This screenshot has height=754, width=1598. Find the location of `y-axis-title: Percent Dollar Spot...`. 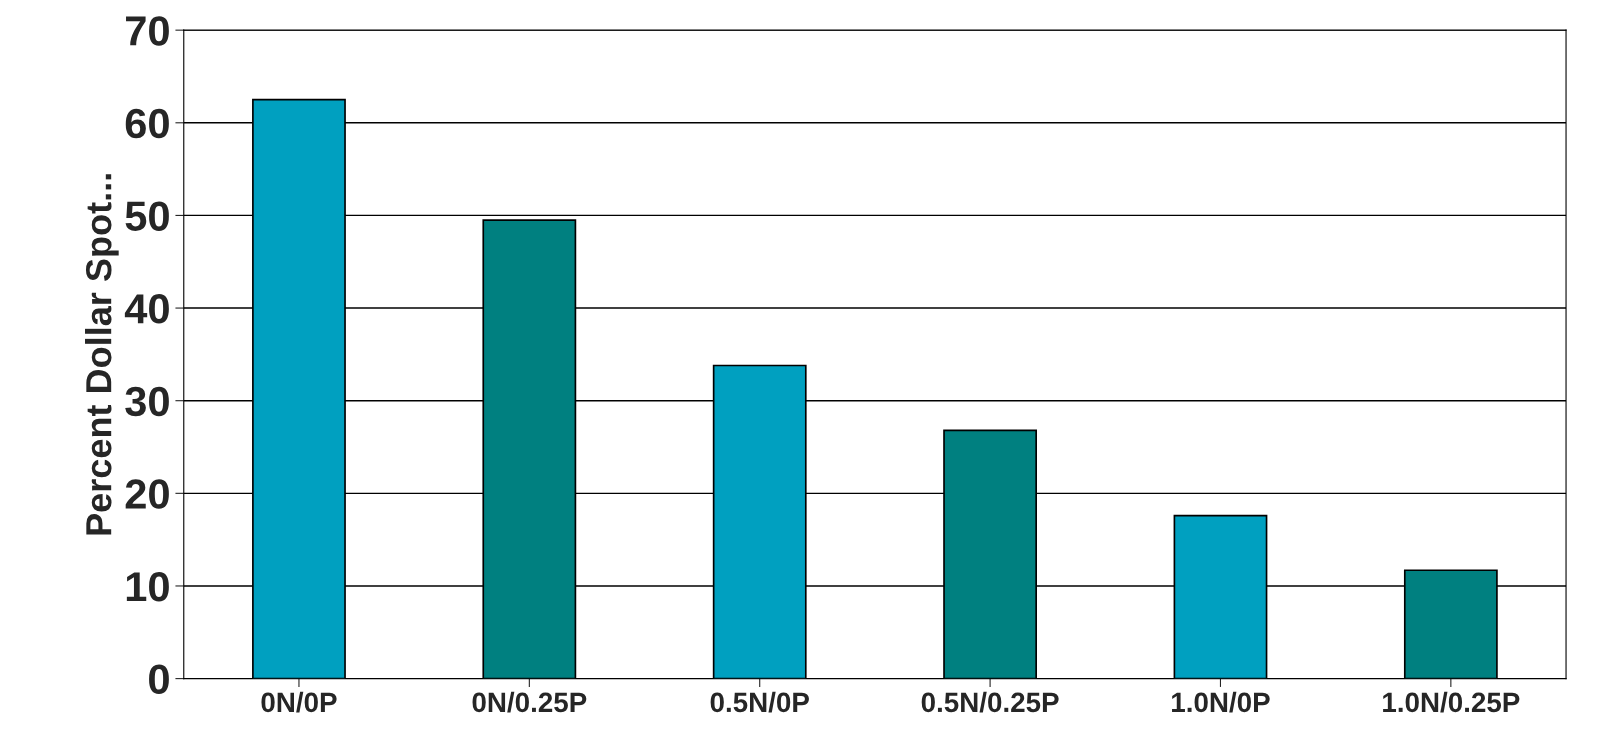

y-axis-title: Percent Dollar Spot... is located at coordinates (102, 354).